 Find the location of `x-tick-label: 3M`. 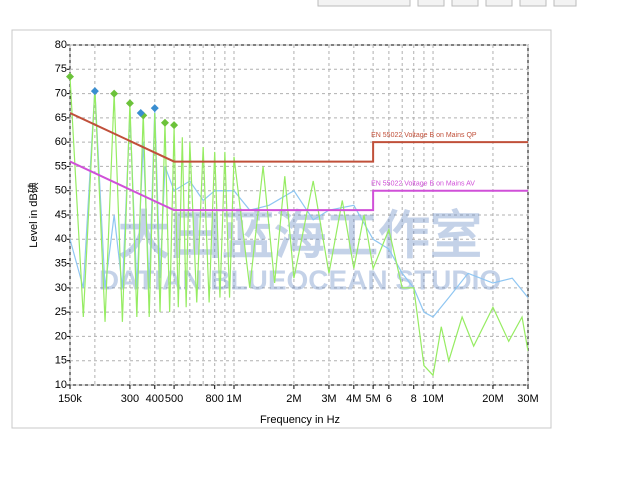

x-tick-label: 3M is located at coordinates (328, 399).